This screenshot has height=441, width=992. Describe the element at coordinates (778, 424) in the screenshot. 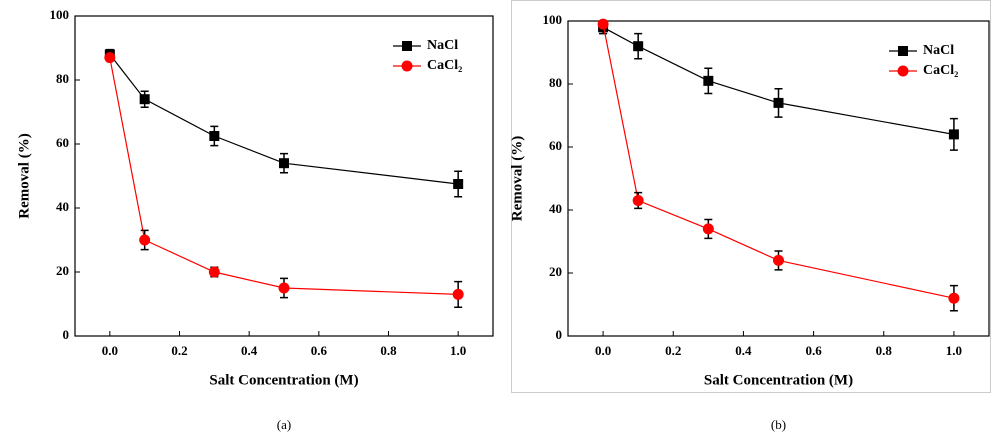

I see `panel-label: (b)` at that location.